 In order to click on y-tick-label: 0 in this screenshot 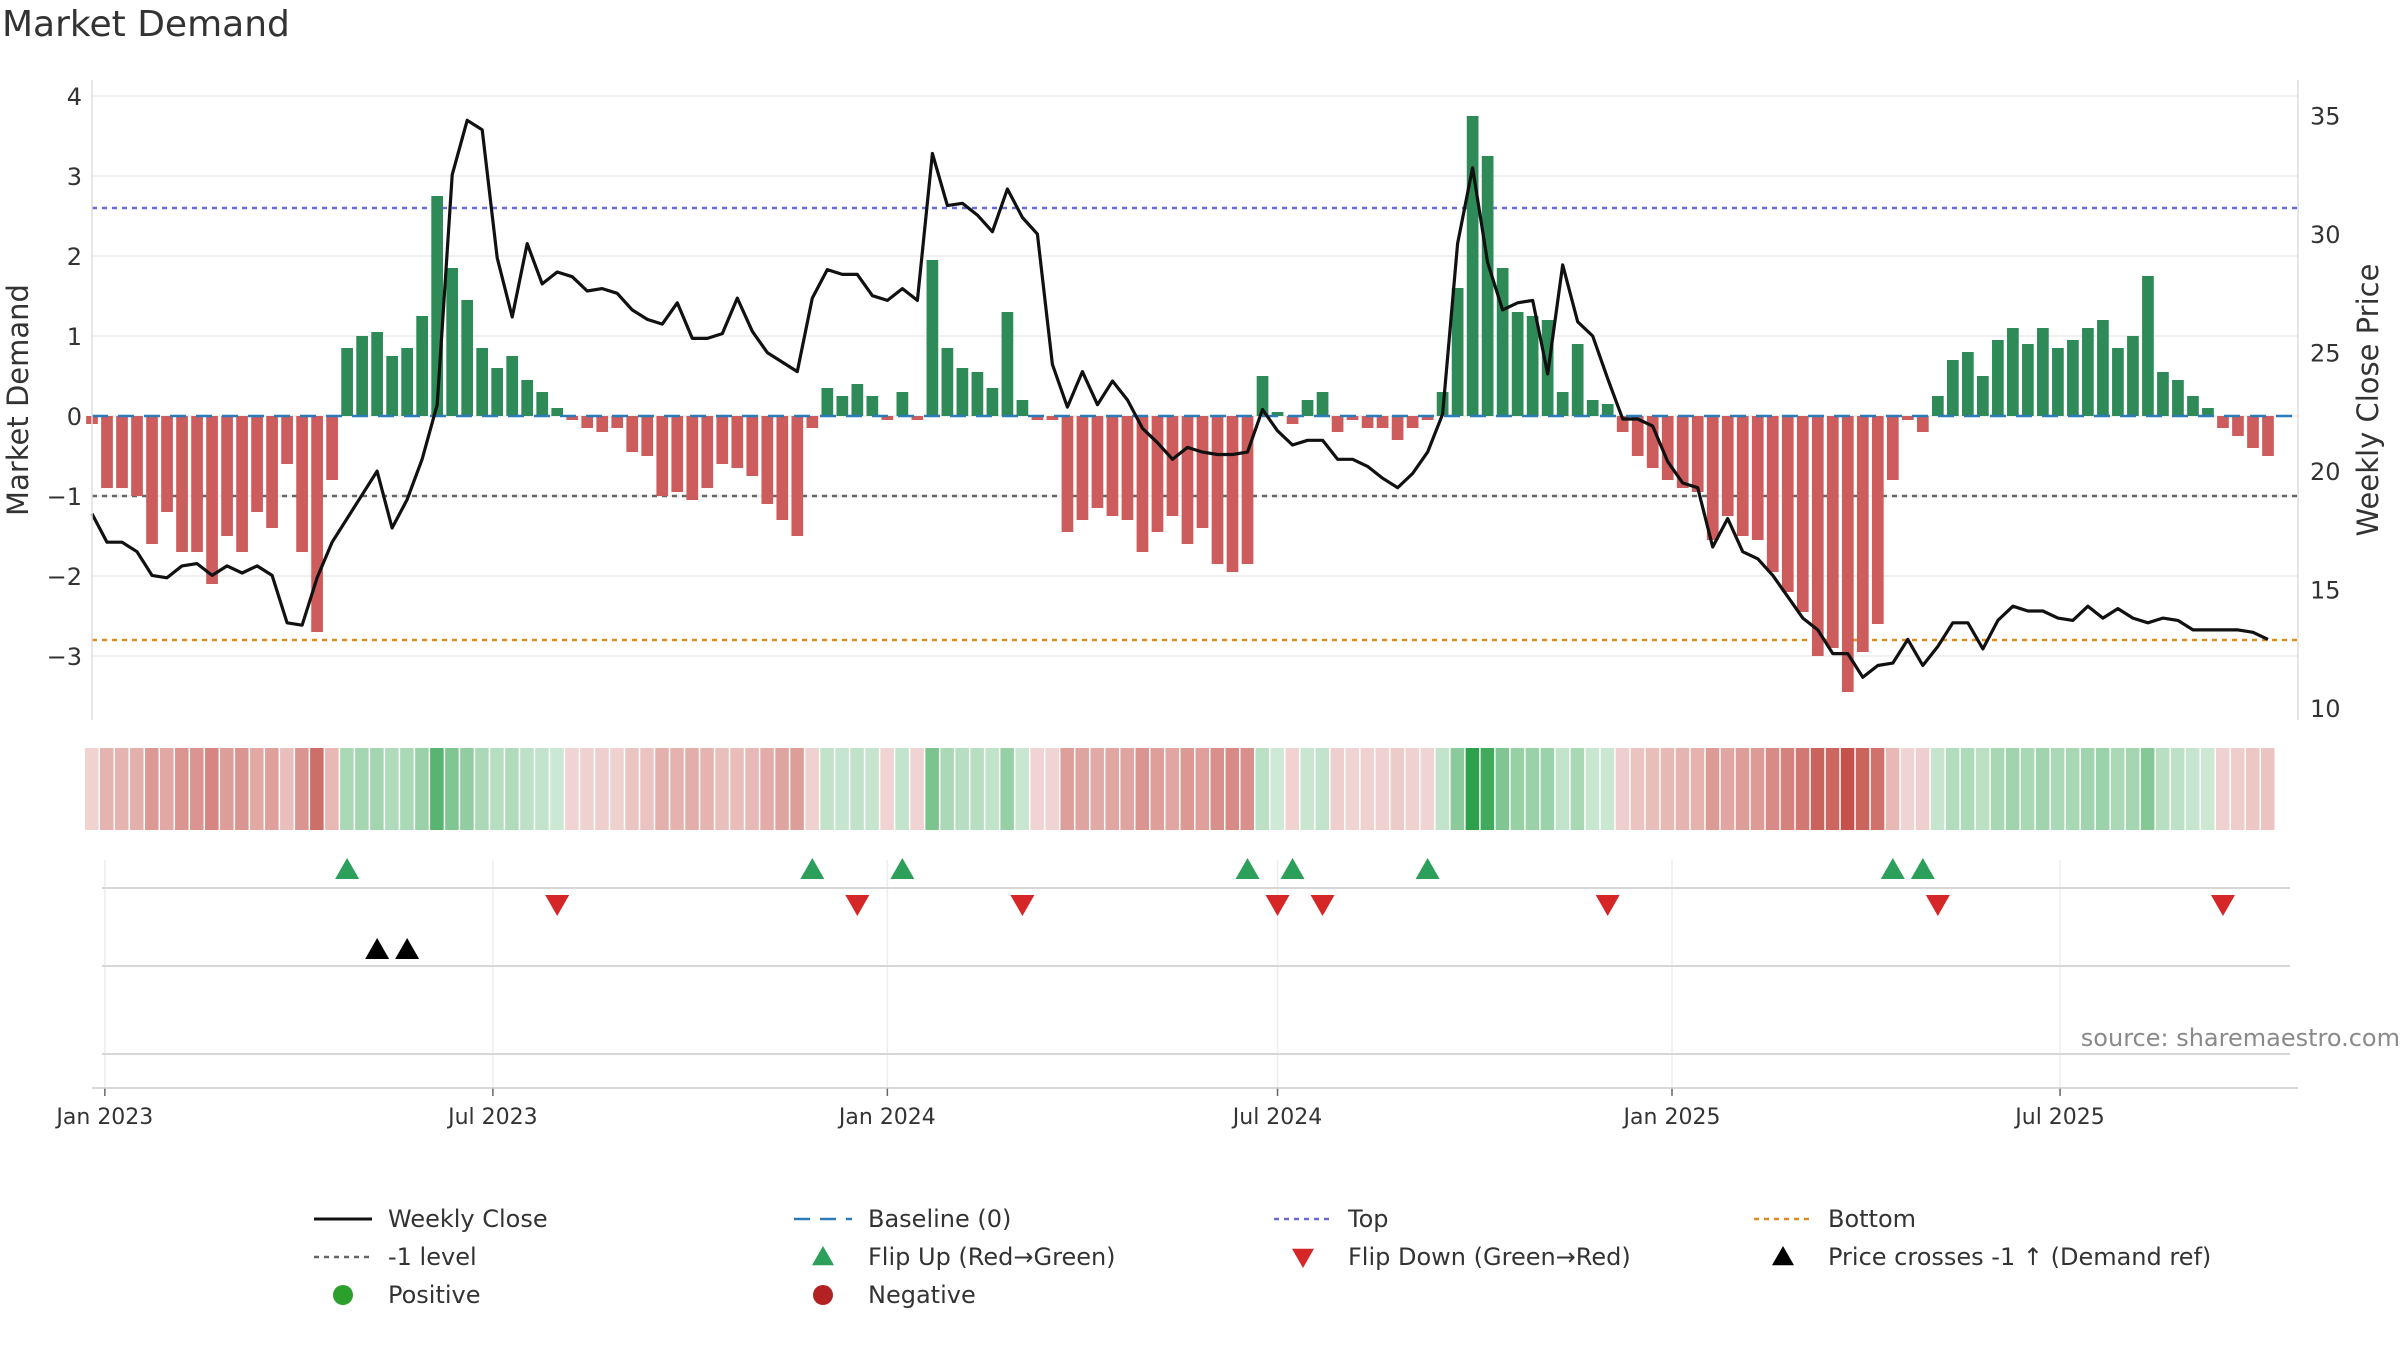, I will do `click(74, 417)`.